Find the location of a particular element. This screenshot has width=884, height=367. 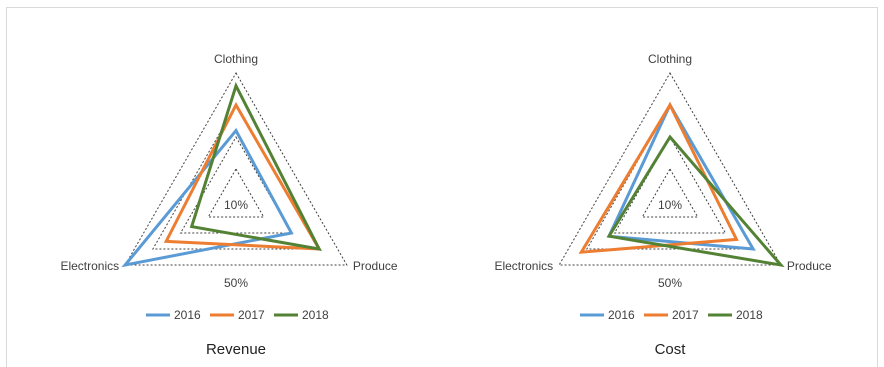

series-2016 is located at coordinates (207, 197).